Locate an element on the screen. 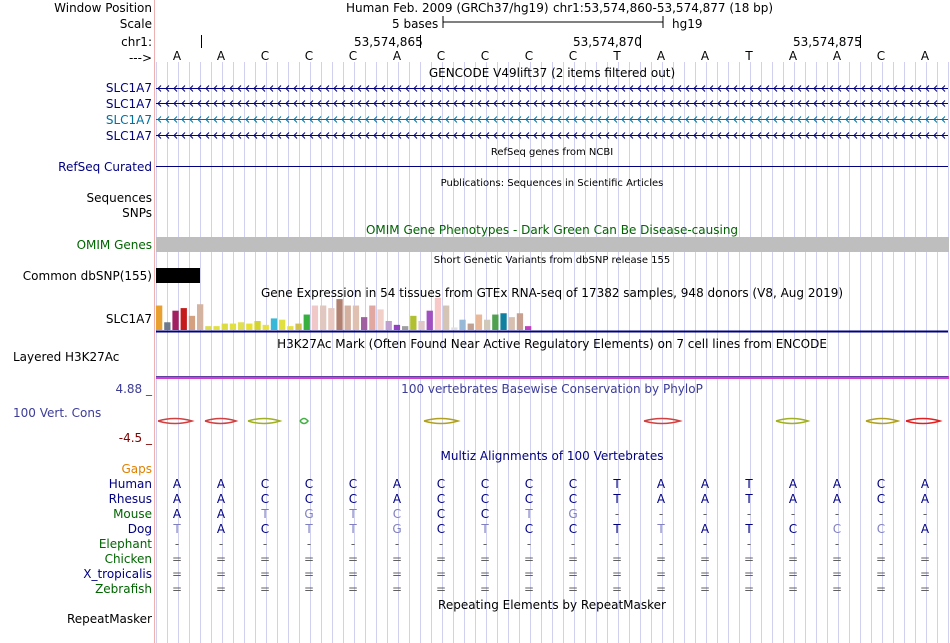  alignment-species-label: Zebrafish is located at coordinates (123, 589).